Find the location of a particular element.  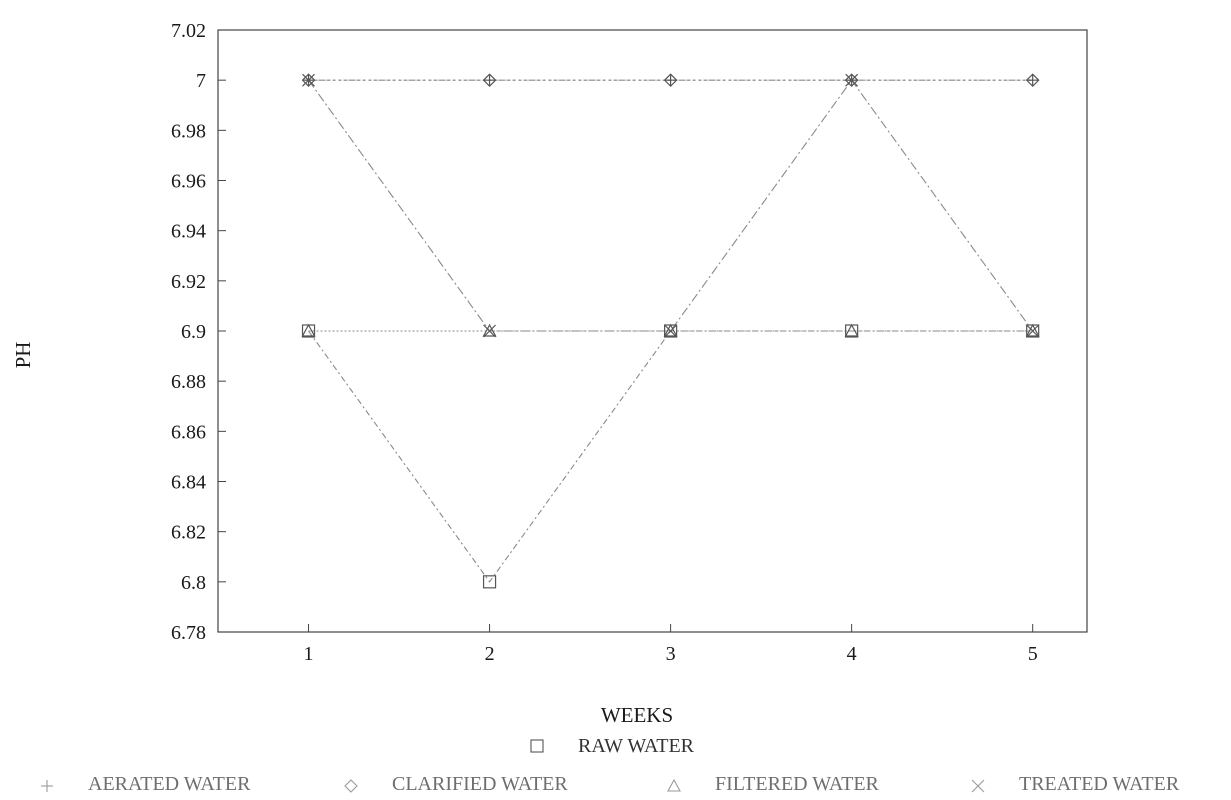

legend-item-raw-water: RAW WATER is located at coordinates (612, 746).